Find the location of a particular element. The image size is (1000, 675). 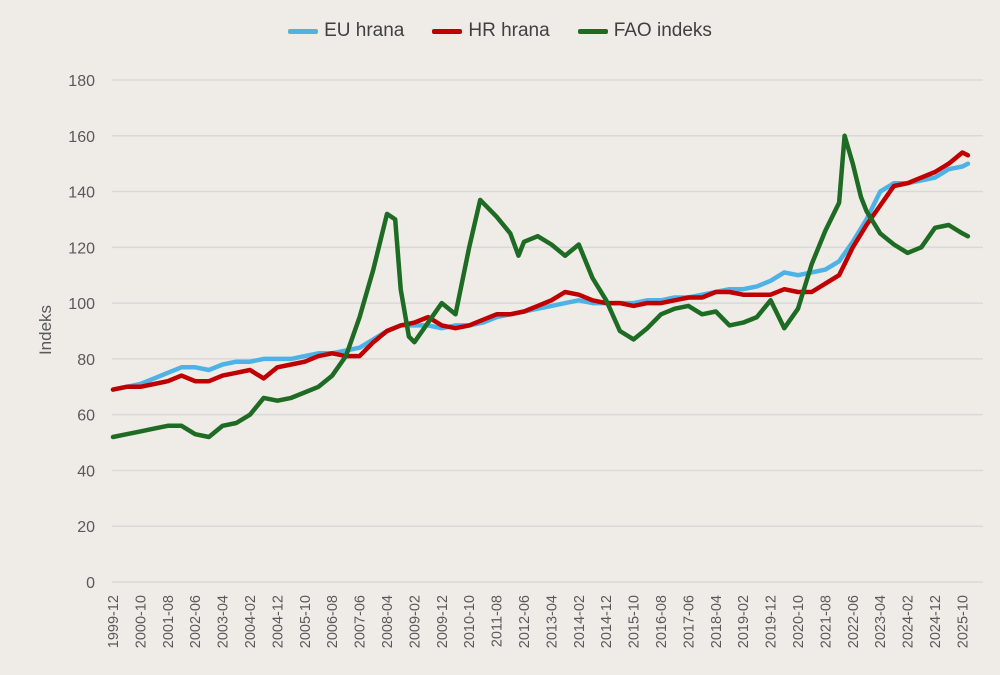

x-tick-label: 1999-12 is located at coordinates (114, 621).